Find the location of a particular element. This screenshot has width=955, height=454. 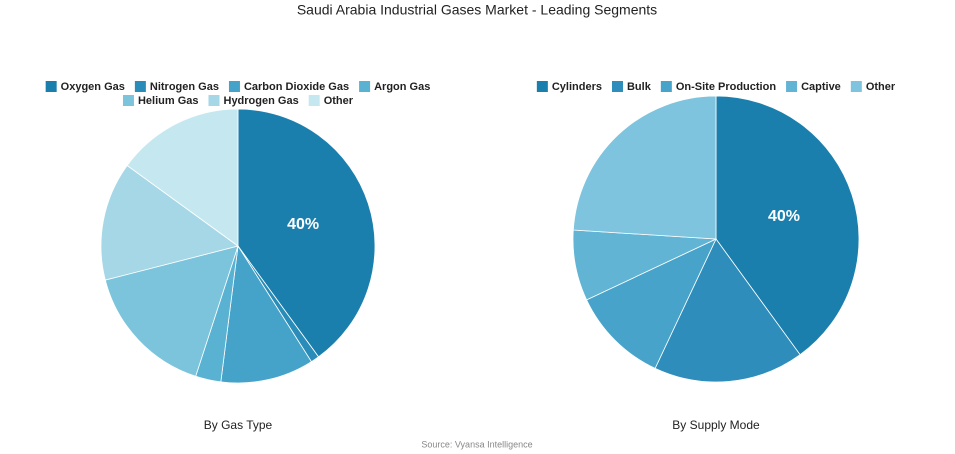

legend-label: Cylinders is located at coordinates (577, 87).